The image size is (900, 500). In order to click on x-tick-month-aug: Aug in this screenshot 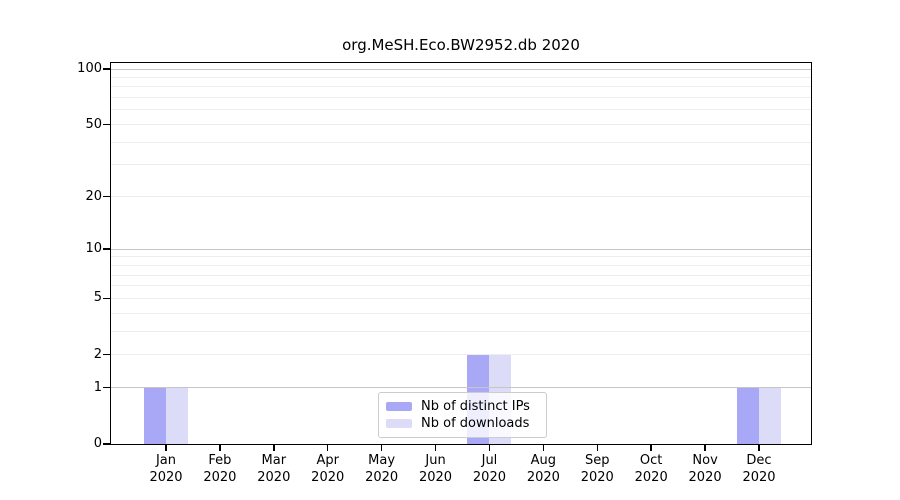, I will do `click(543, 460)`.